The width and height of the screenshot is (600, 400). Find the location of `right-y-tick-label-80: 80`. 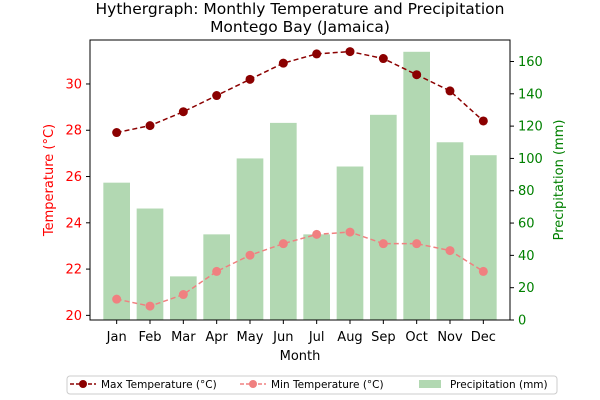

right-y-tick-label-80: 80 is located at coordinates (526, 191).